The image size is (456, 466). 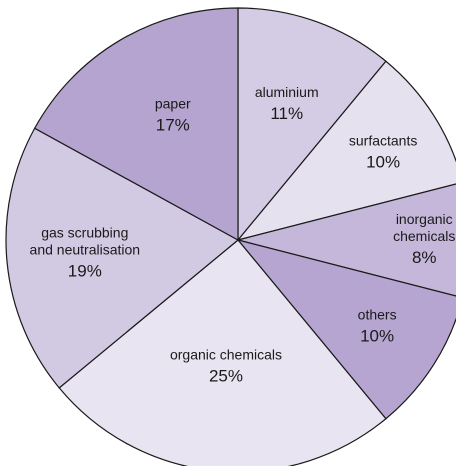 I want to click on pie-slice-inorganic-chemicals, so click(x=346, y=240).